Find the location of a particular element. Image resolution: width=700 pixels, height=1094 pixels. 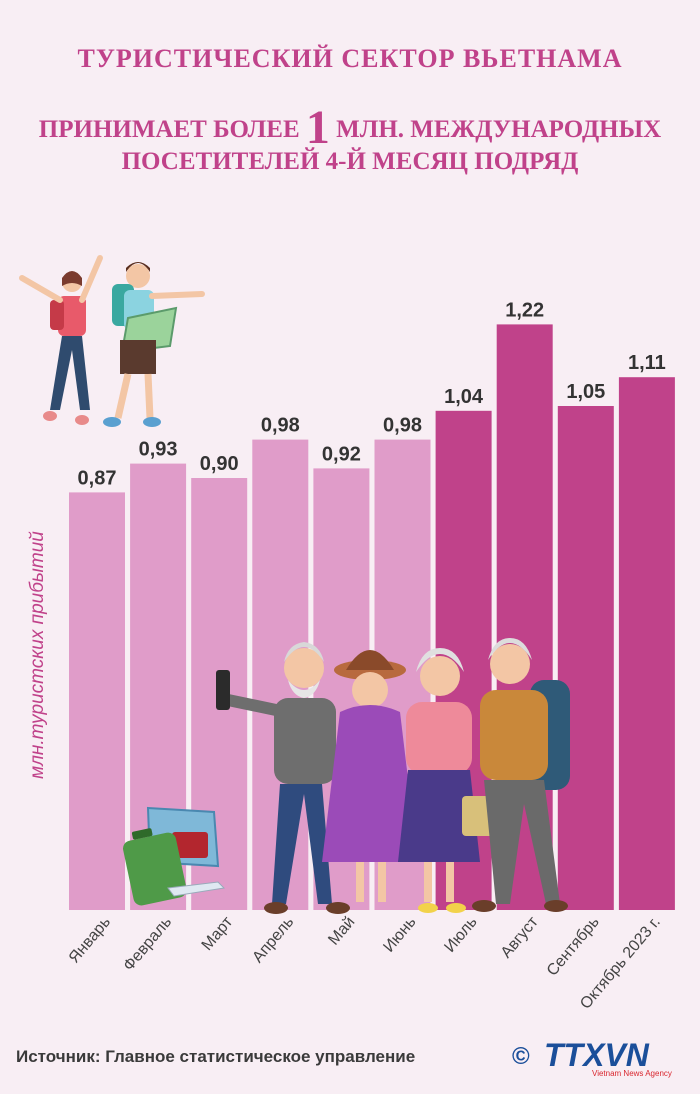

copyright-symbol: © is located at coordinates (521, 1056).